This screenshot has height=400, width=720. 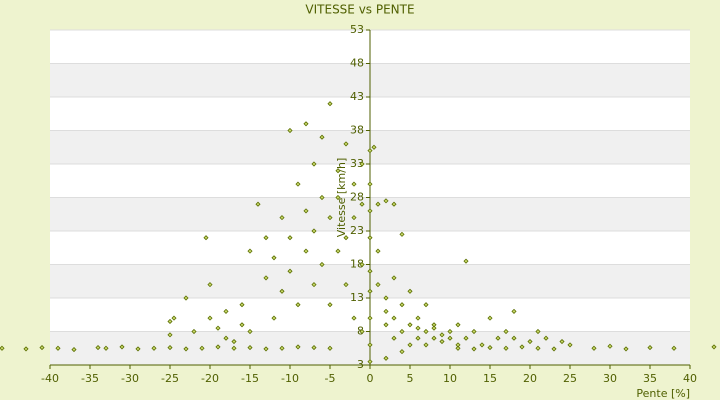 I want to click on x-tick-label: 40, so click(x=690, y=378).